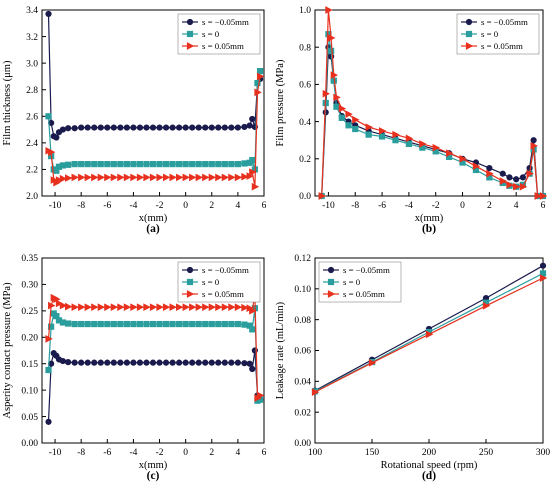 This screenshot has height=488, width=550. What do you see at coordinates (305, 48) in the screenshot?
I see `y-tick-label: 0.8` at bounding box center [305, 48].